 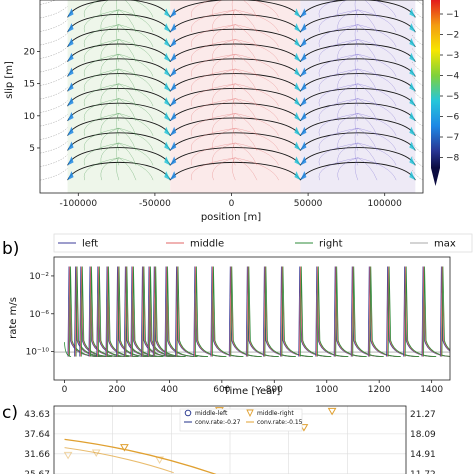 I want to click on colorbar-tick-label: −3, so click(x=452, y=56).